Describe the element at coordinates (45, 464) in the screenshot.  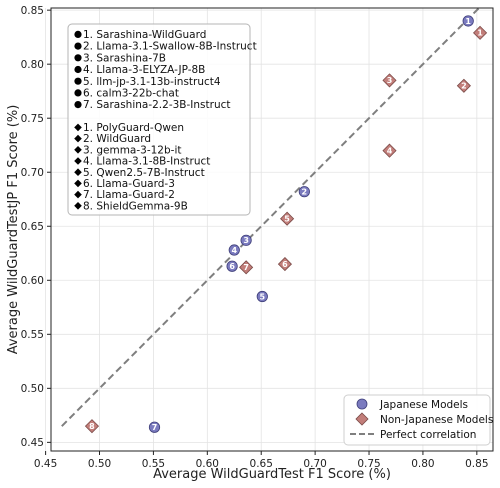
I see `x-tick-label: 0.45` at that location.